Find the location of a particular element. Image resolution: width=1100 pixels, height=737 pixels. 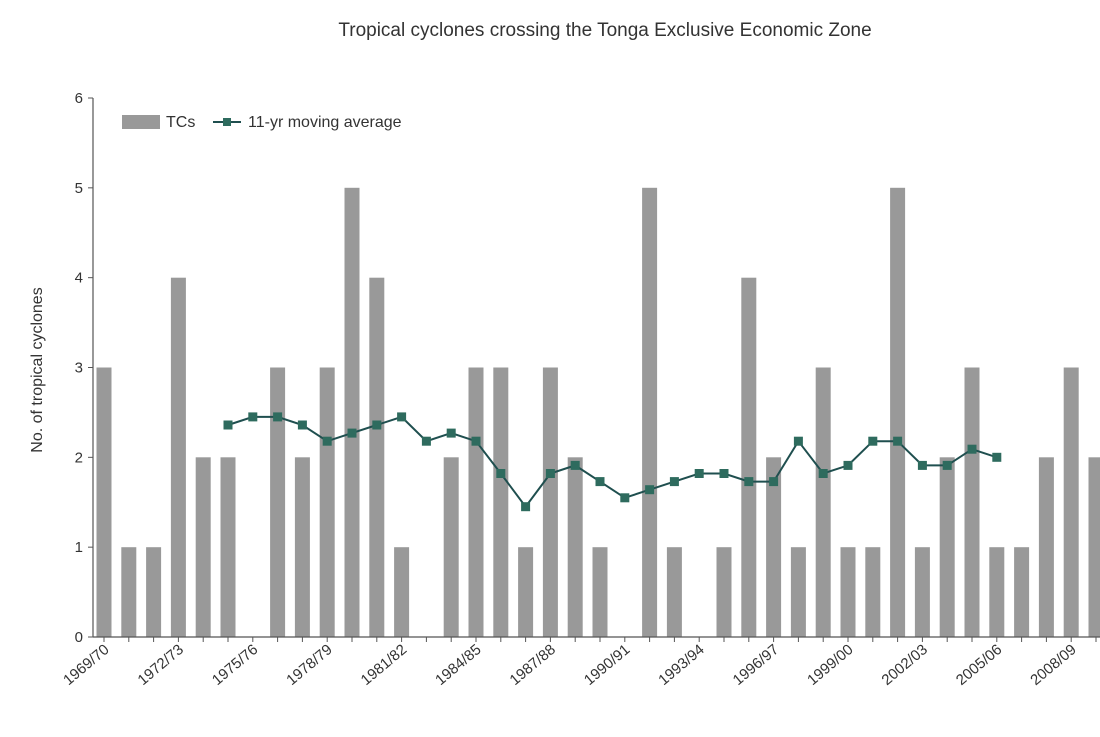

legend: TCs 11-yr moving average is located at coordinates (262, 122).